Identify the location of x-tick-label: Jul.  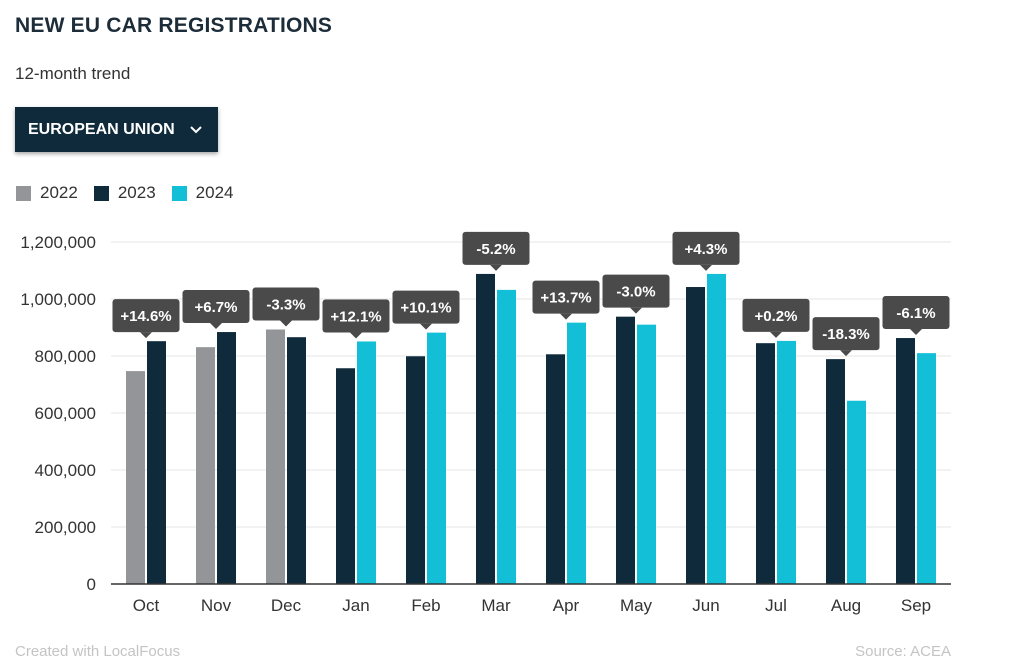
(776, 605).